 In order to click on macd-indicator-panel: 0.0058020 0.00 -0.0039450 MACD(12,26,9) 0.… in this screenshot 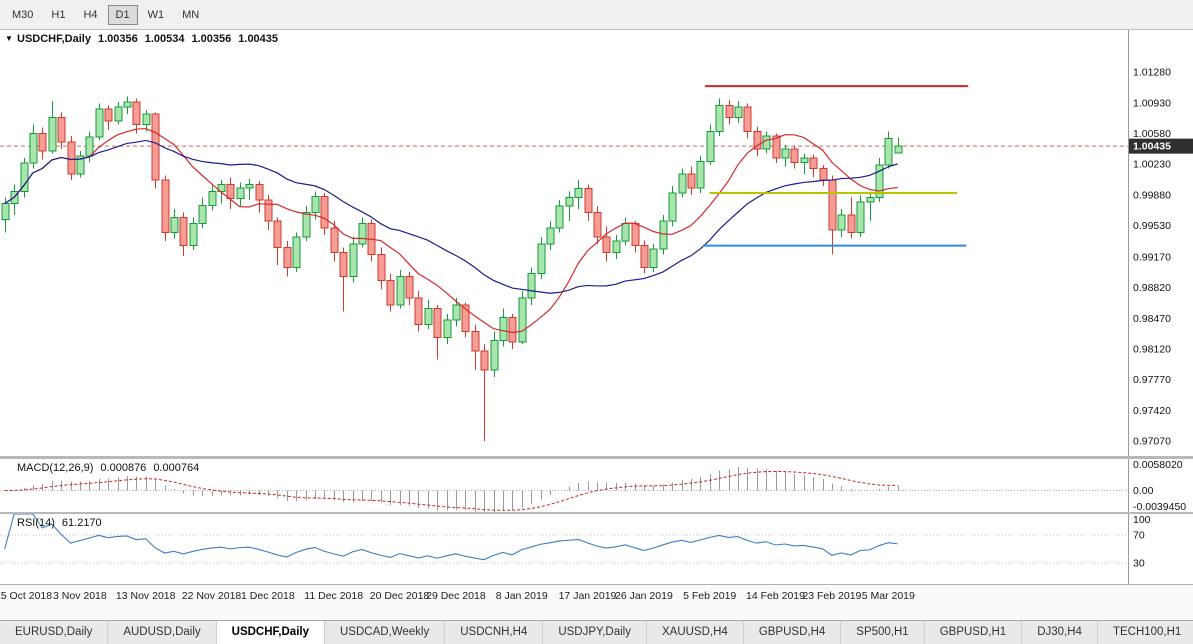, I will do `click(596, 485)`.